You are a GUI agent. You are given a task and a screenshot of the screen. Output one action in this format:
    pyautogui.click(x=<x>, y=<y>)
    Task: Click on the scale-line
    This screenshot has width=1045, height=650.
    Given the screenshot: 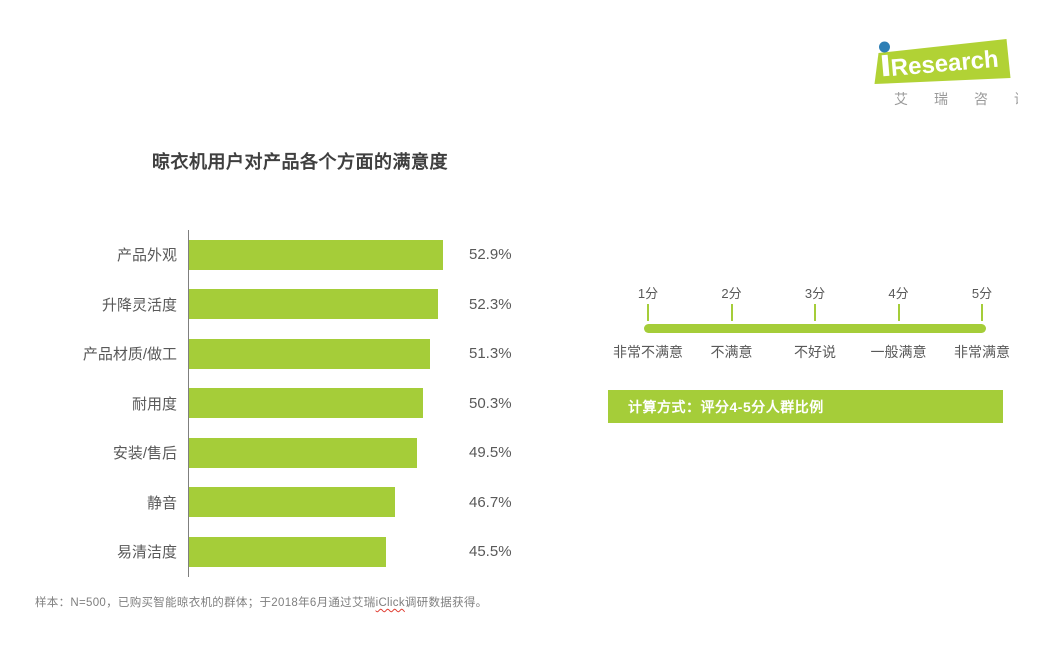 What is the action you would take?
    pyautogui.click(x=815, y=328)
    